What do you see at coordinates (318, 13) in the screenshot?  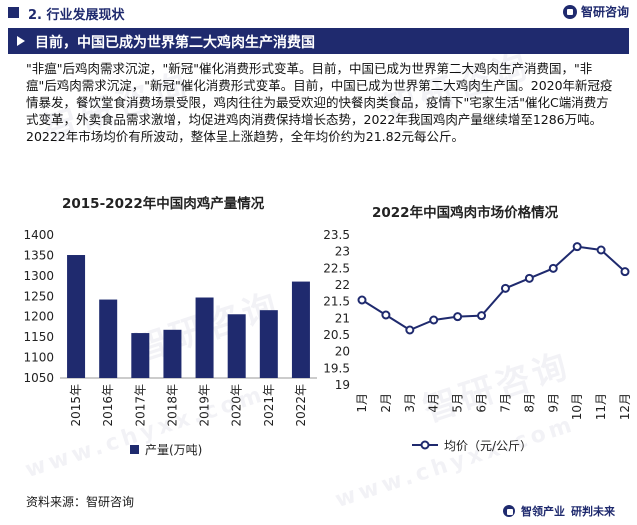 I see `top-bar: 2. 行业发展现状 智研咨询` at bounding box center [318, 13].